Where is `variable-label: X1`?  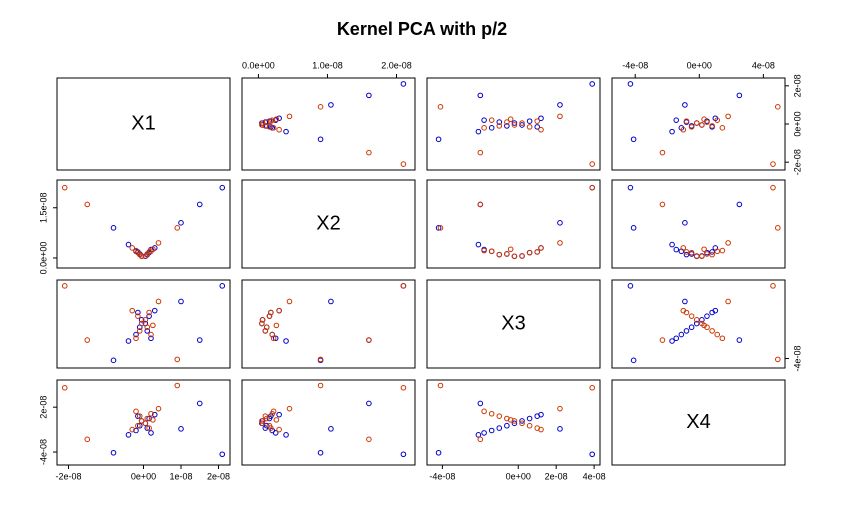 variable-label: X1 is located at coordinates (143, 123).